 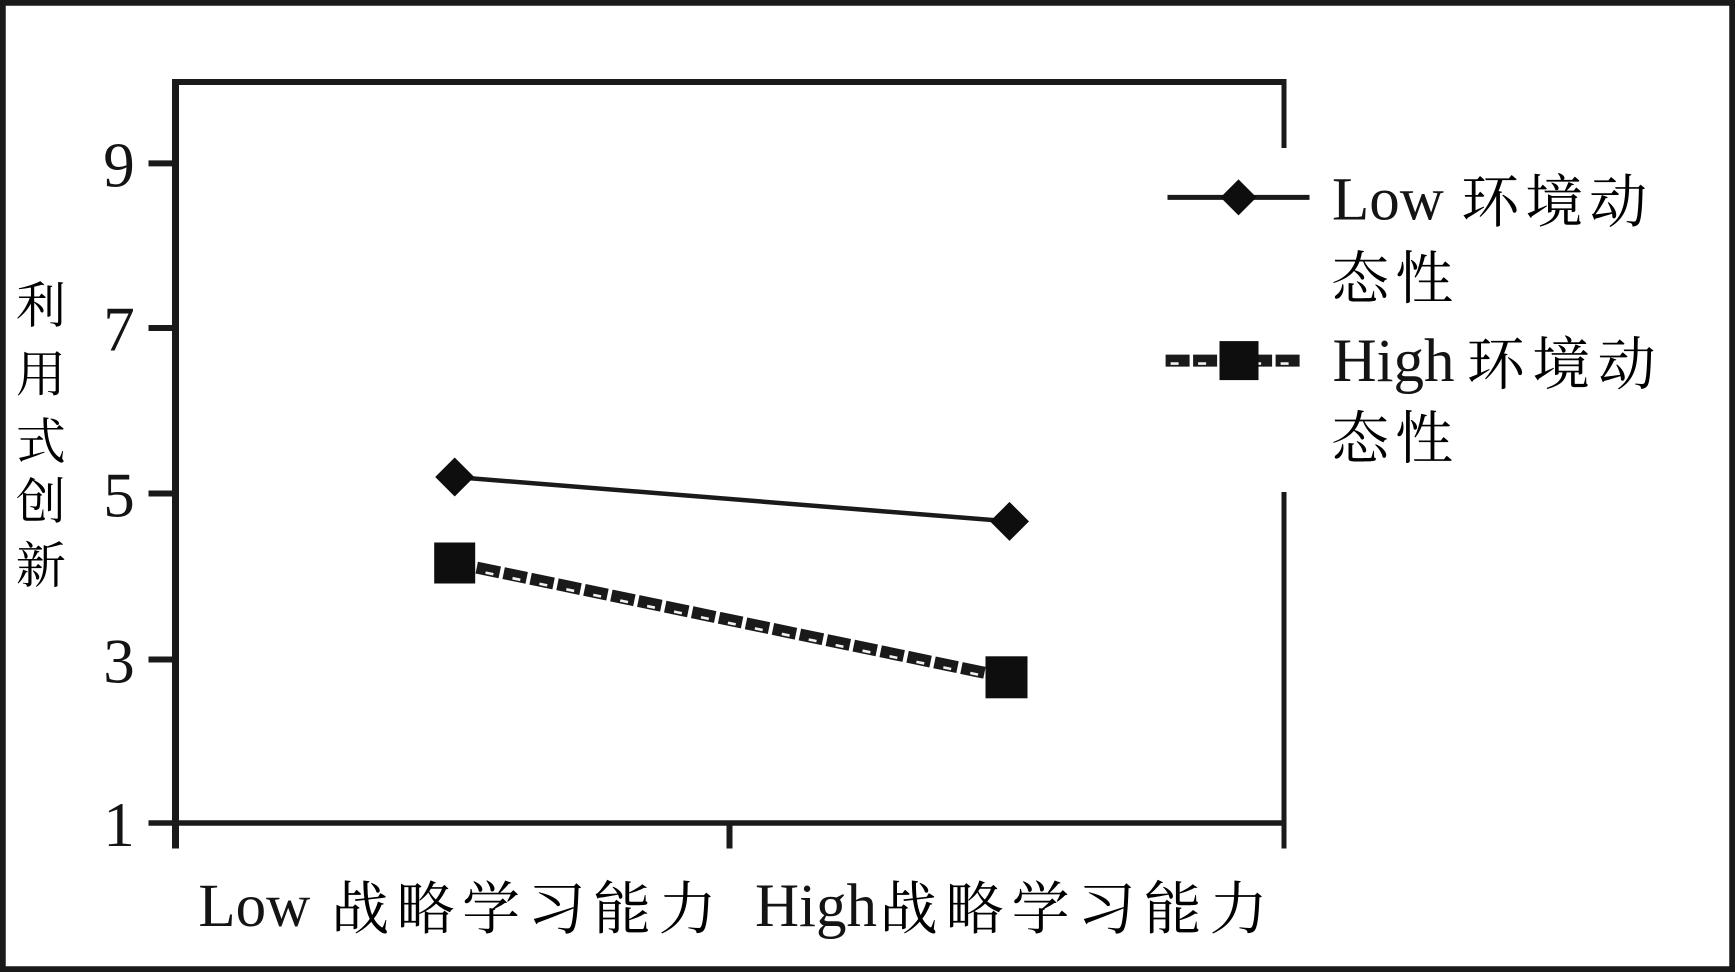 I want to click on svg-text: 3, so click(x=119, y=662).